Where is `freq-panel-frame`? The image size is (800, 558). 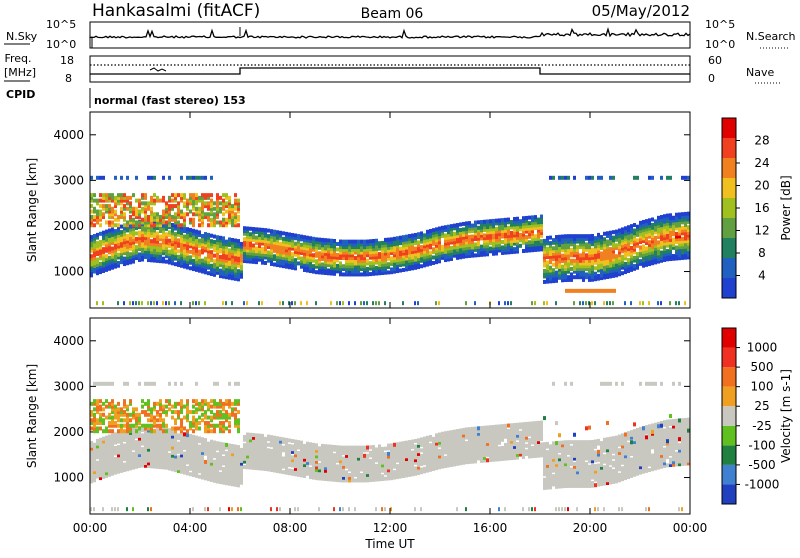 freq-panel-frame is located at coordinates (390, 69).